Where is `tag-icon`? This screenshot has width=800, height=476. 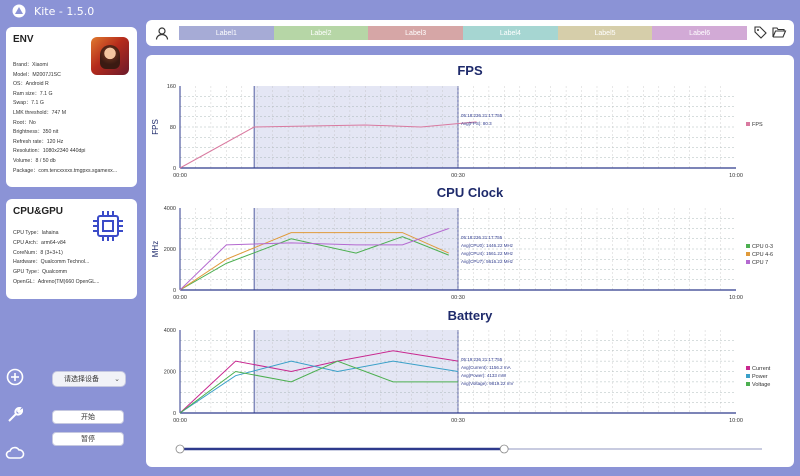
tag-icon is located at coordinates (760, 32).